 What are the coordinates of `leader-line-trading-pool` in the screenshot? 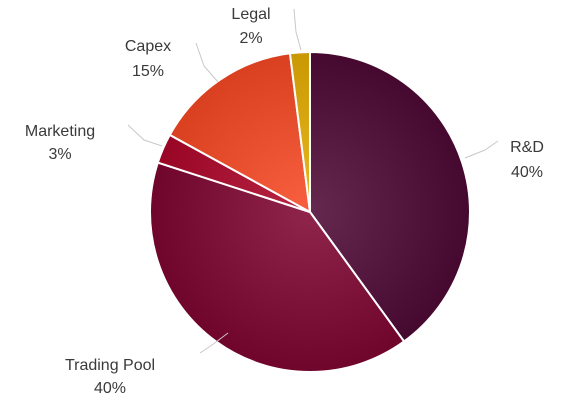 It's located at (214, 343).